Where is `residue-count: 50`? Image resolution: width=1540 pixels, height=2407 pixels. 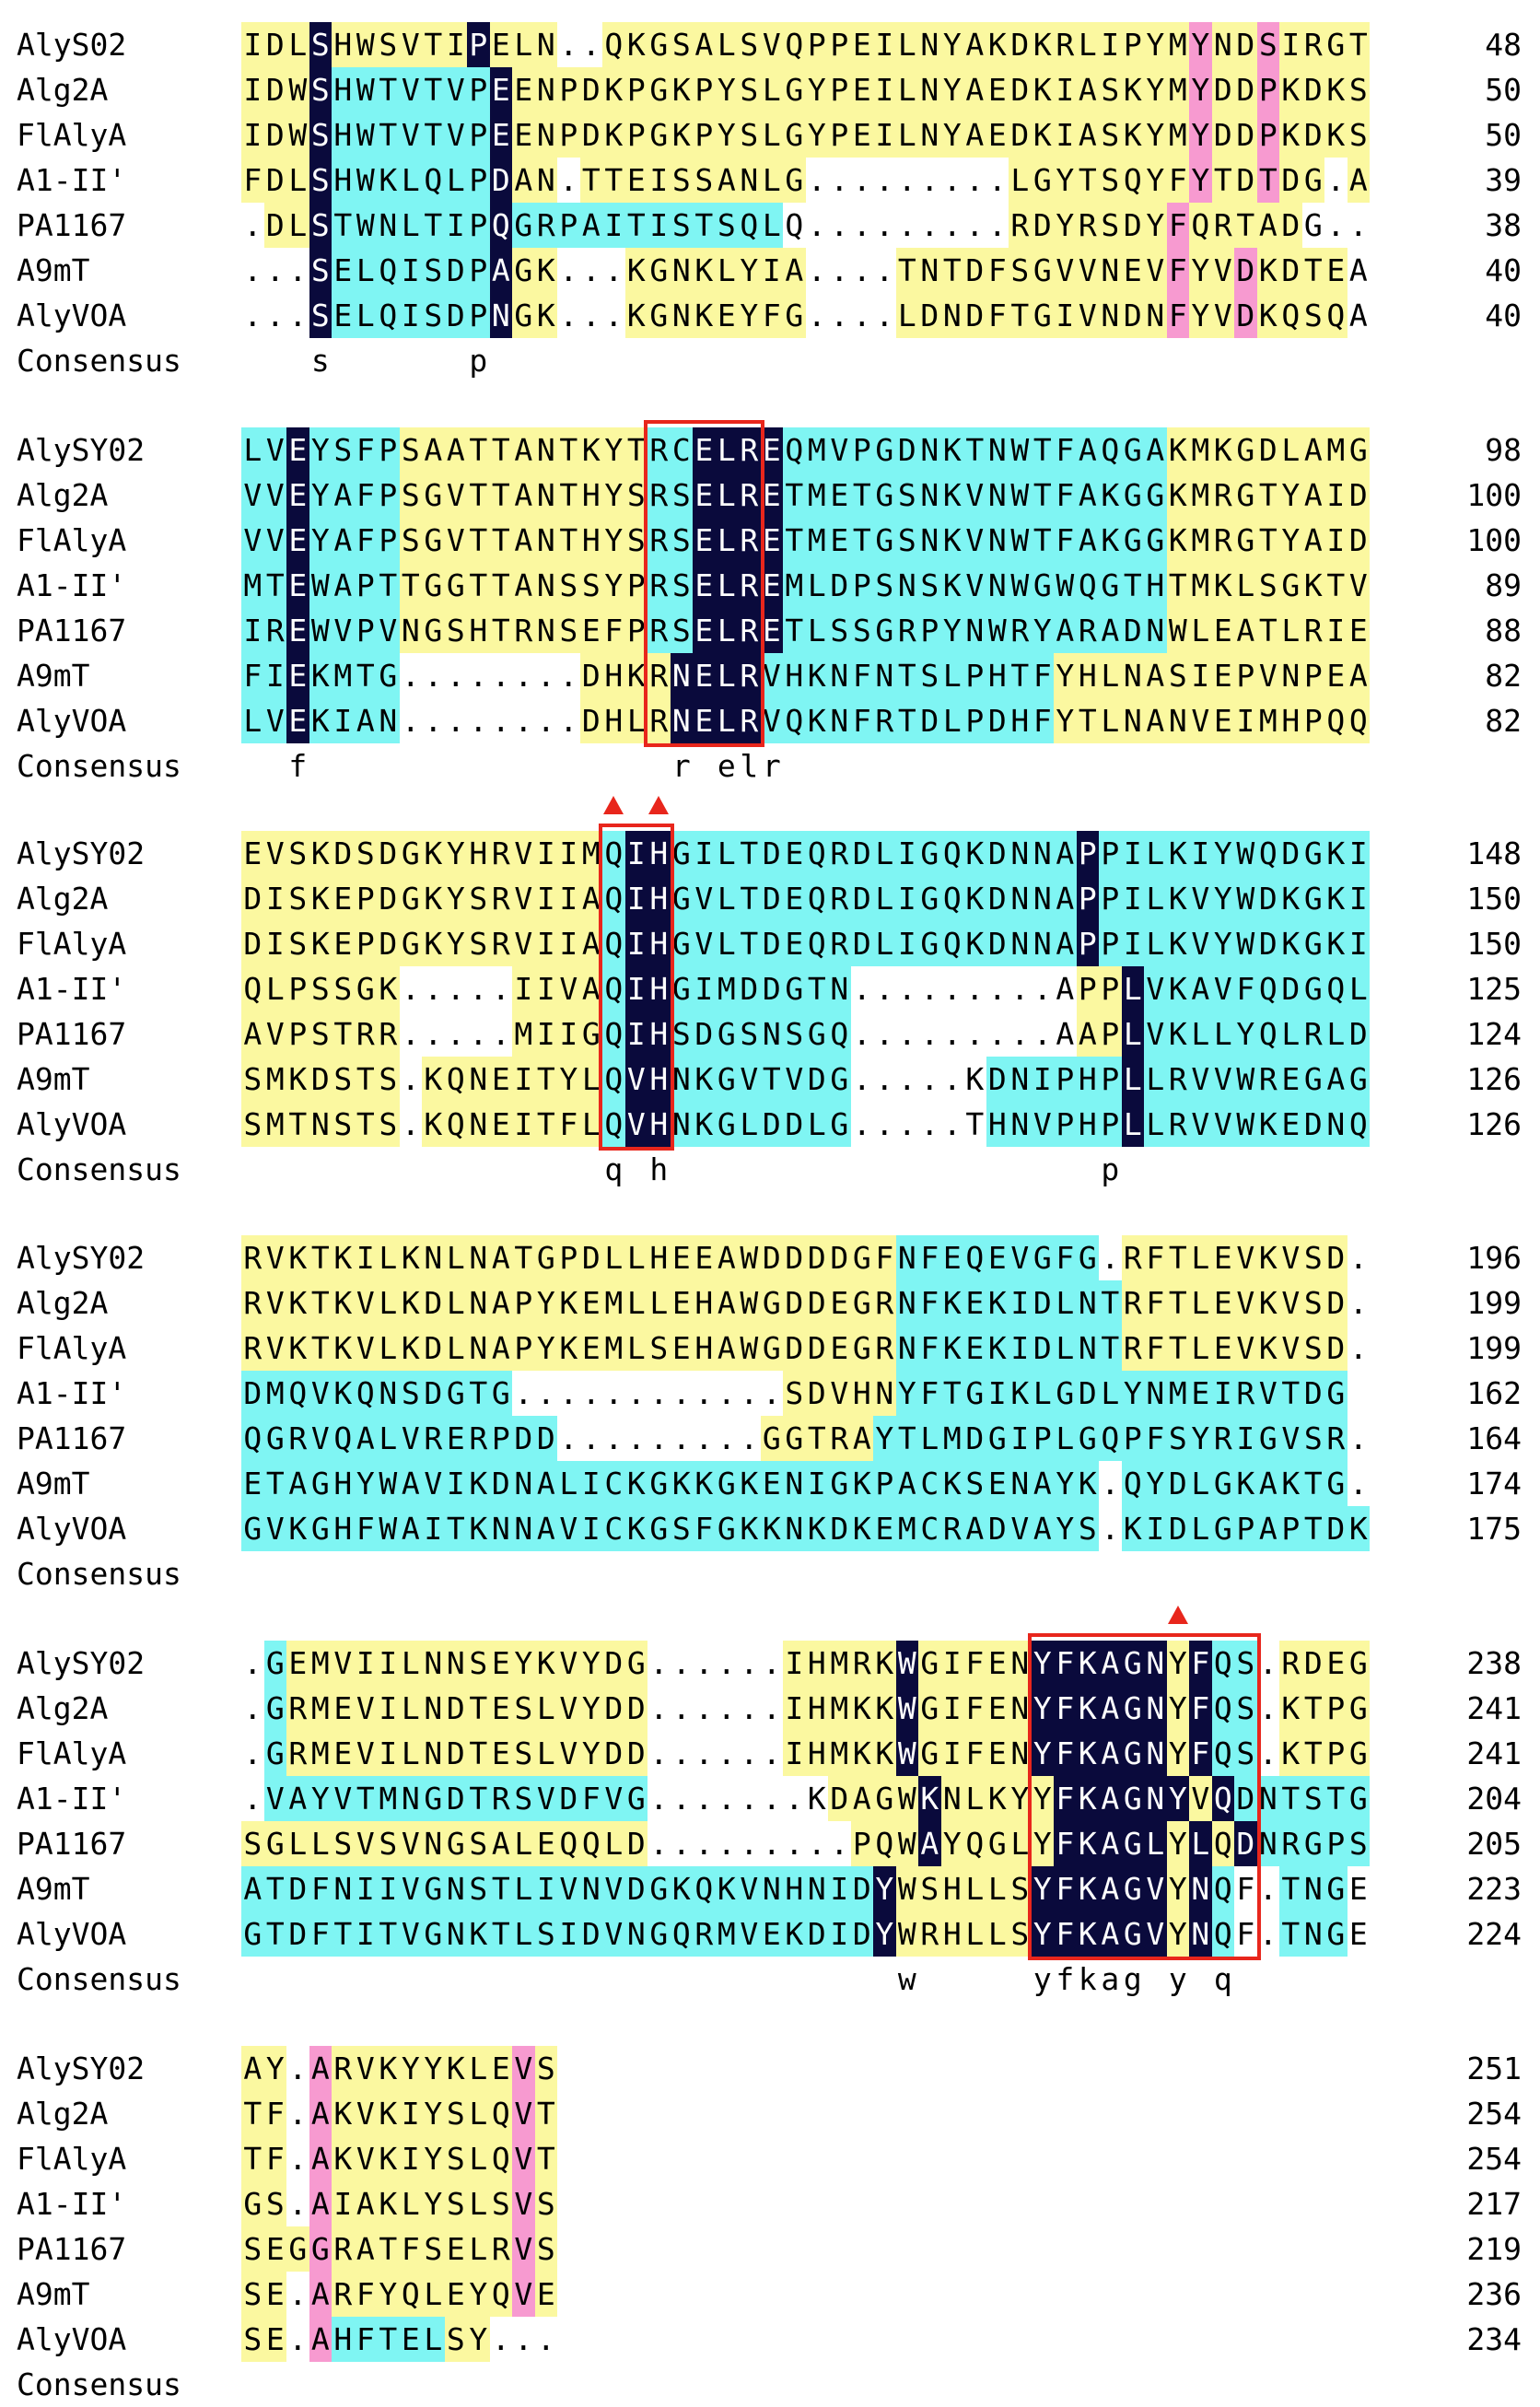
residue-count: 50 is located at coordinates (1503, 135).